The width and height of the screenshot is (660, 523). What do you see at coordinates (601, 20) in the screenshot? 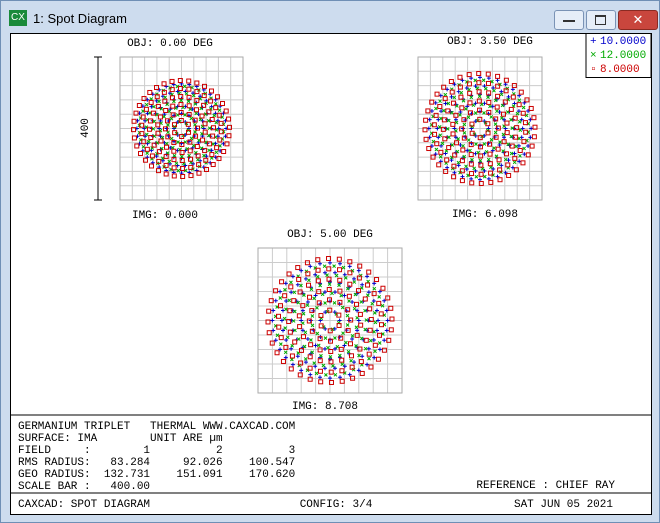
I see `maximize-button` at bounding box center [601, 20].